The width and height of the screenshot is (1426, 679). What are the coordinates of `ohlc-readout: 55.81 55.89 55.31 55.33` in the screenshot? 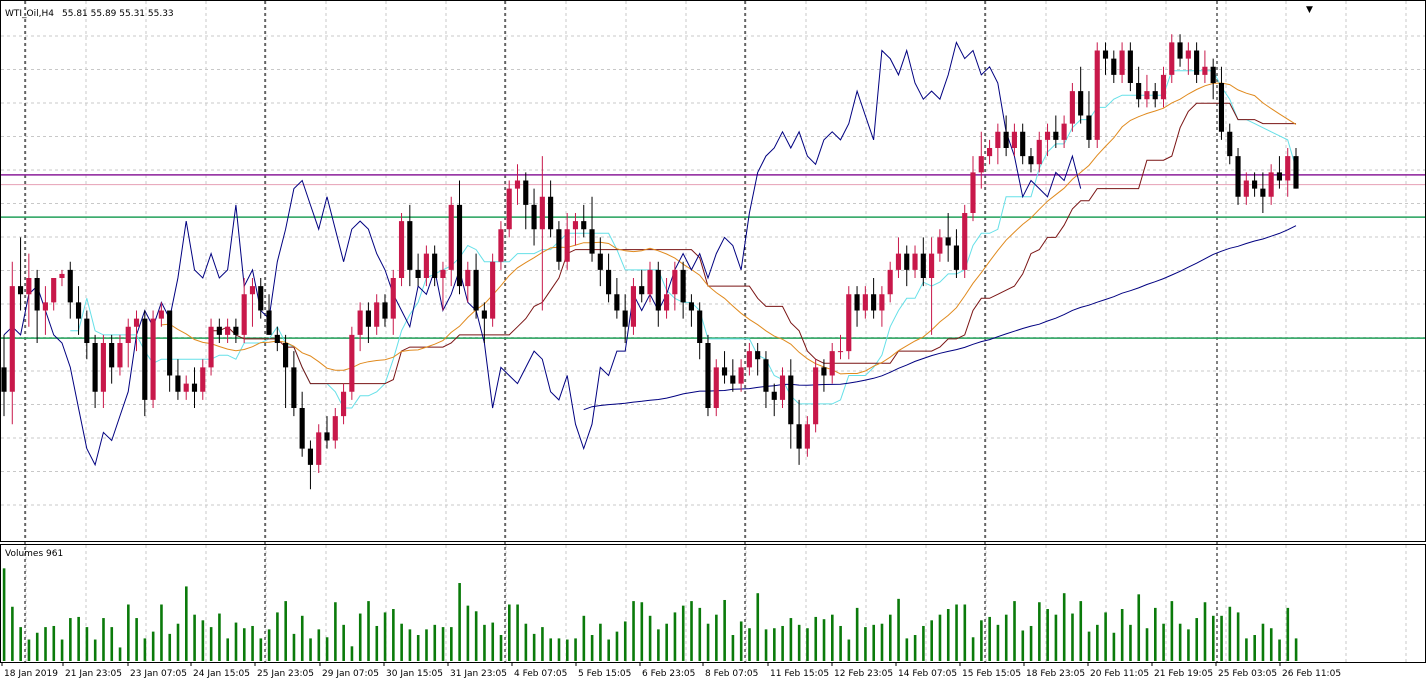 It's located at (118, 14).